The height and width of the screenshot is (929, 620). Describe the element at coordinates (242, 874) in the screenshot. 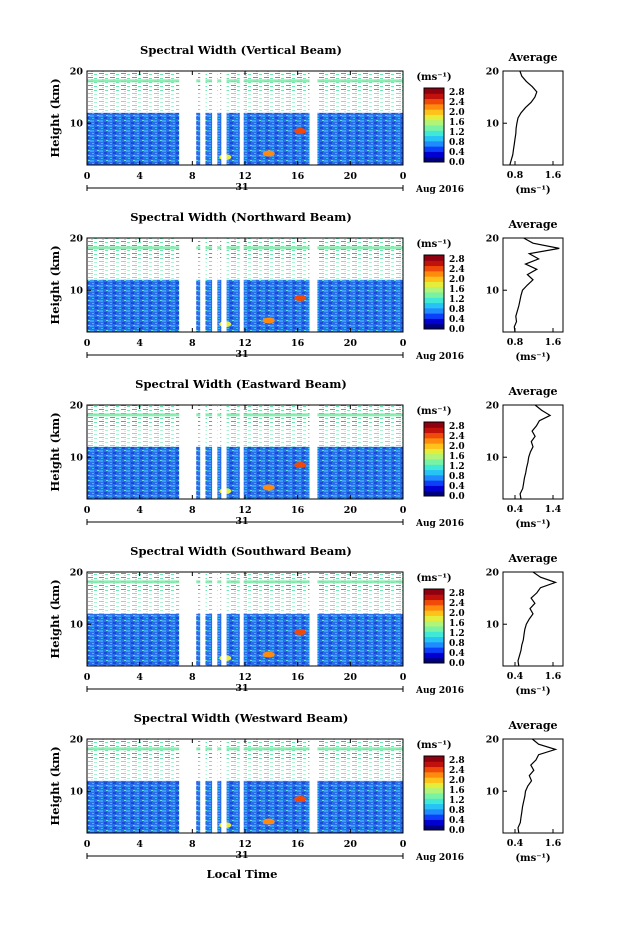

I see `x-axis-label: Local Time` at that location.